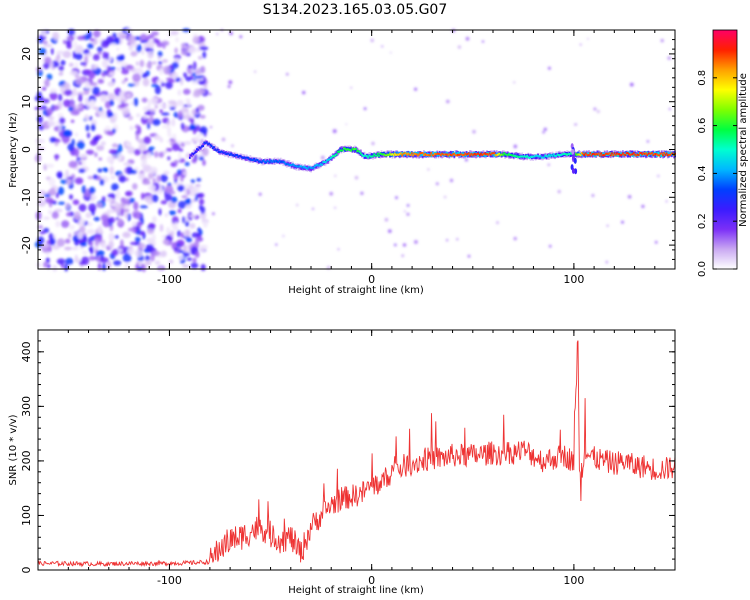 This screenshot has height=600, width=750. What do you see at coordinates (573, 580) in the screenshot?
I see `x-tick-label: 100` at bounding box center [573, 580].